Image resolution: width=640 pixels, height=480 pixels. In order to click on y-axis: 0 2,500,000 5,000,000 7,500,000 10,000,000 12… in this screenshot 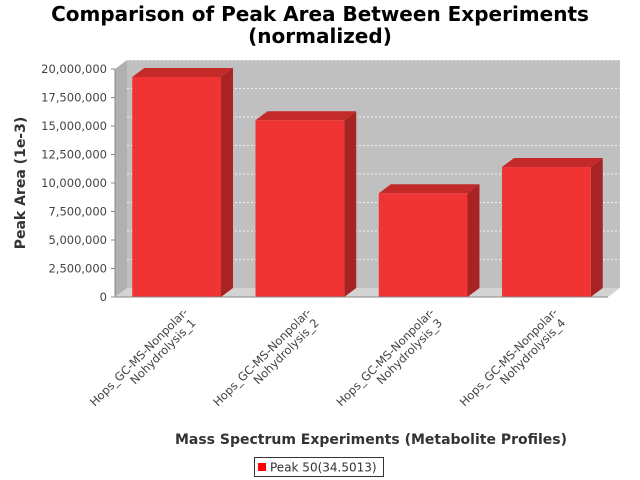, I will do `click(78, 183)`.